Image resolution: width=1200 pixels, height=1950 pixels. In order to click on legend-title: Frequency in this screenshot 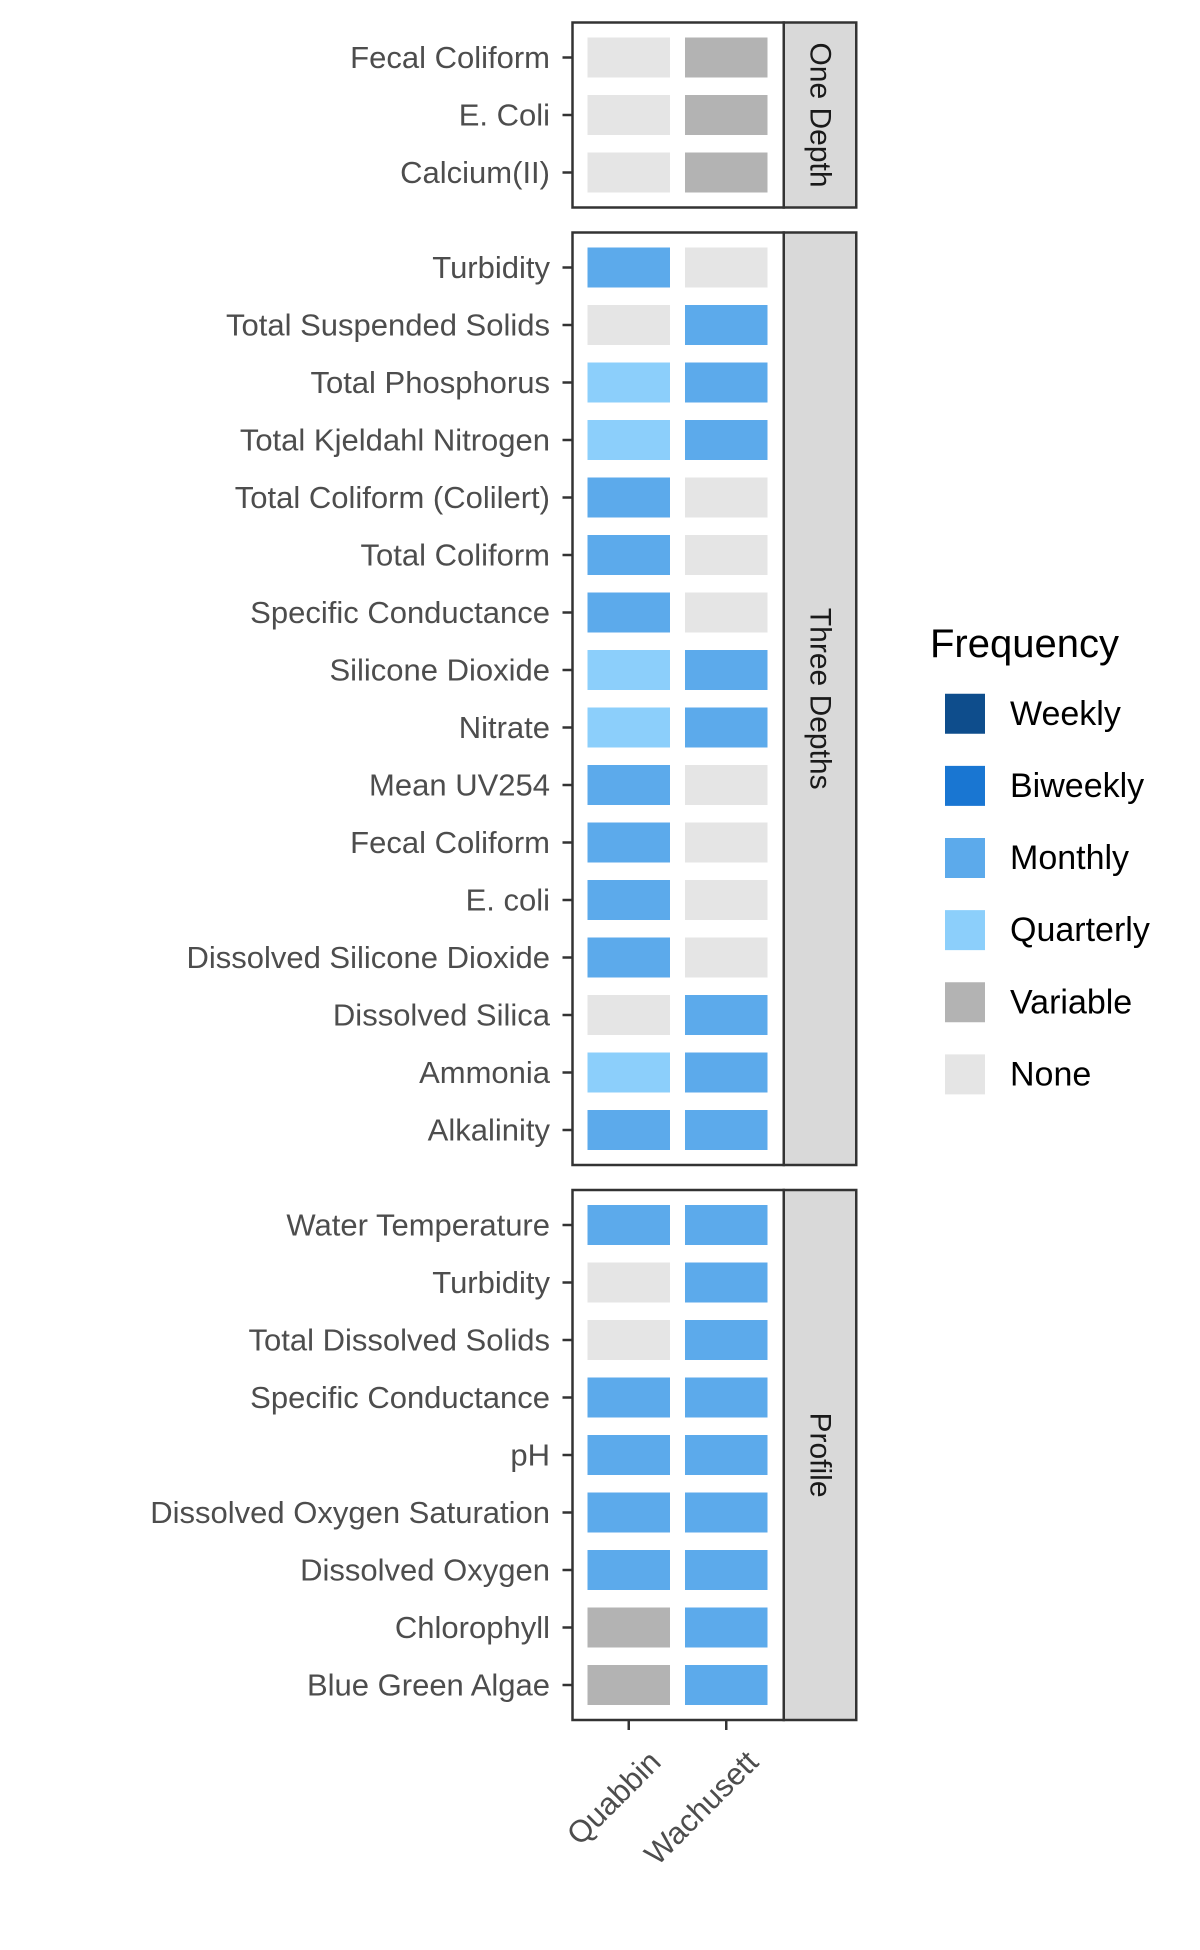, I will do `click(1024, 644)`.